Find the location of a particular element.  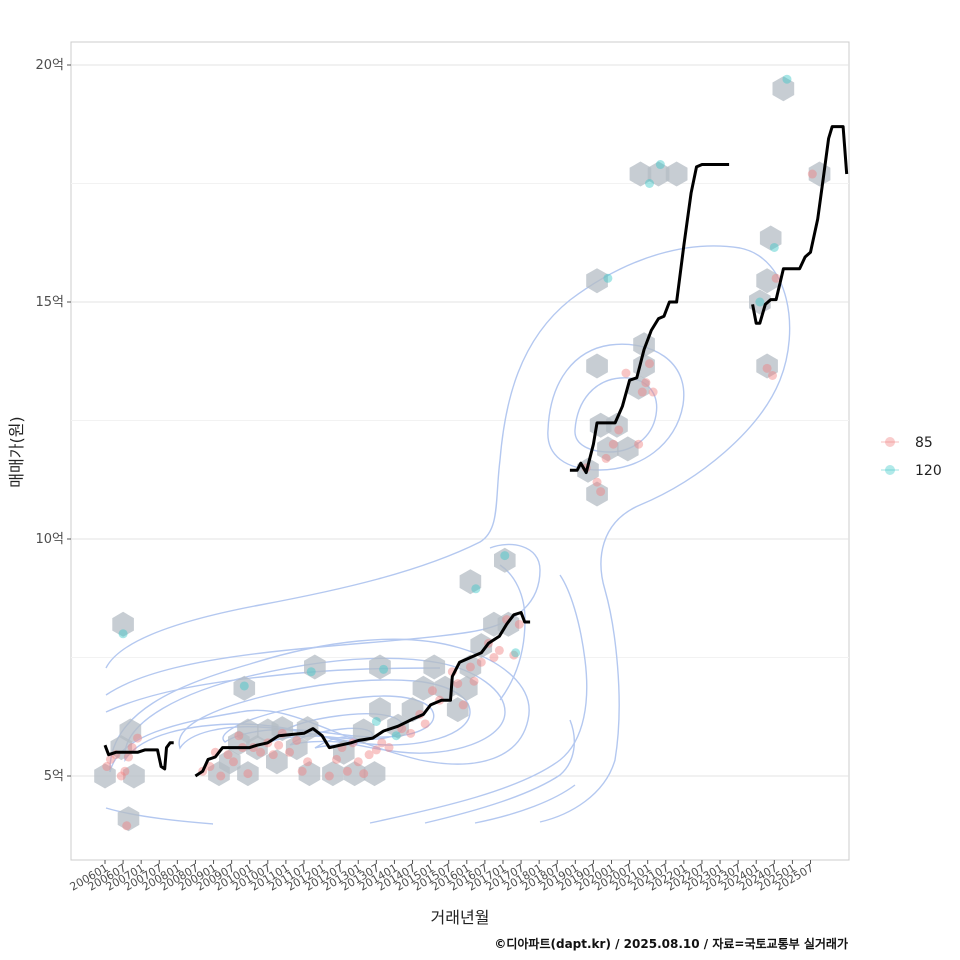

y-axis: 5억 10억 15억 20억 is located at coordinates (53, 421).